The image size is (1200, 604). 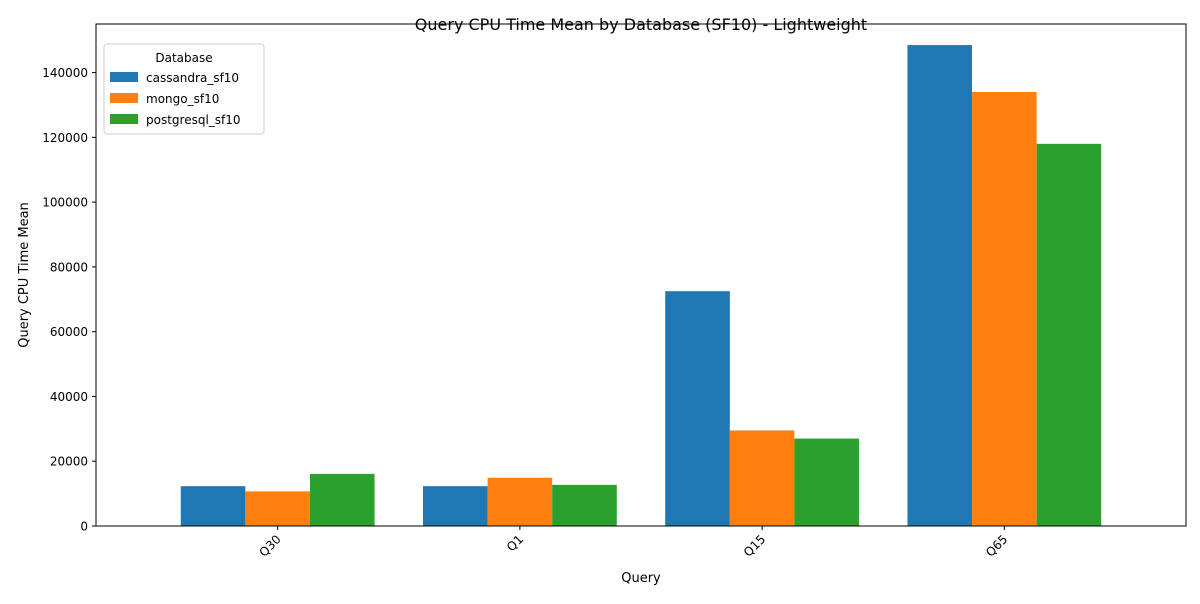 I want to click on y-tick-label: 20000, so click(x=69, y=462).